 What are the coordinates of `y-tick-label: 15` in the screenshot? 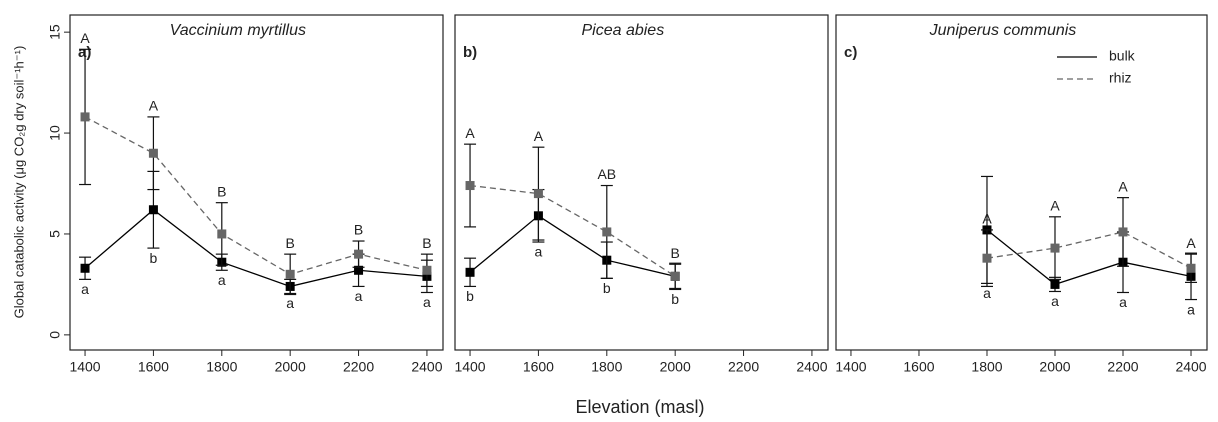 It's located at (55, 32).